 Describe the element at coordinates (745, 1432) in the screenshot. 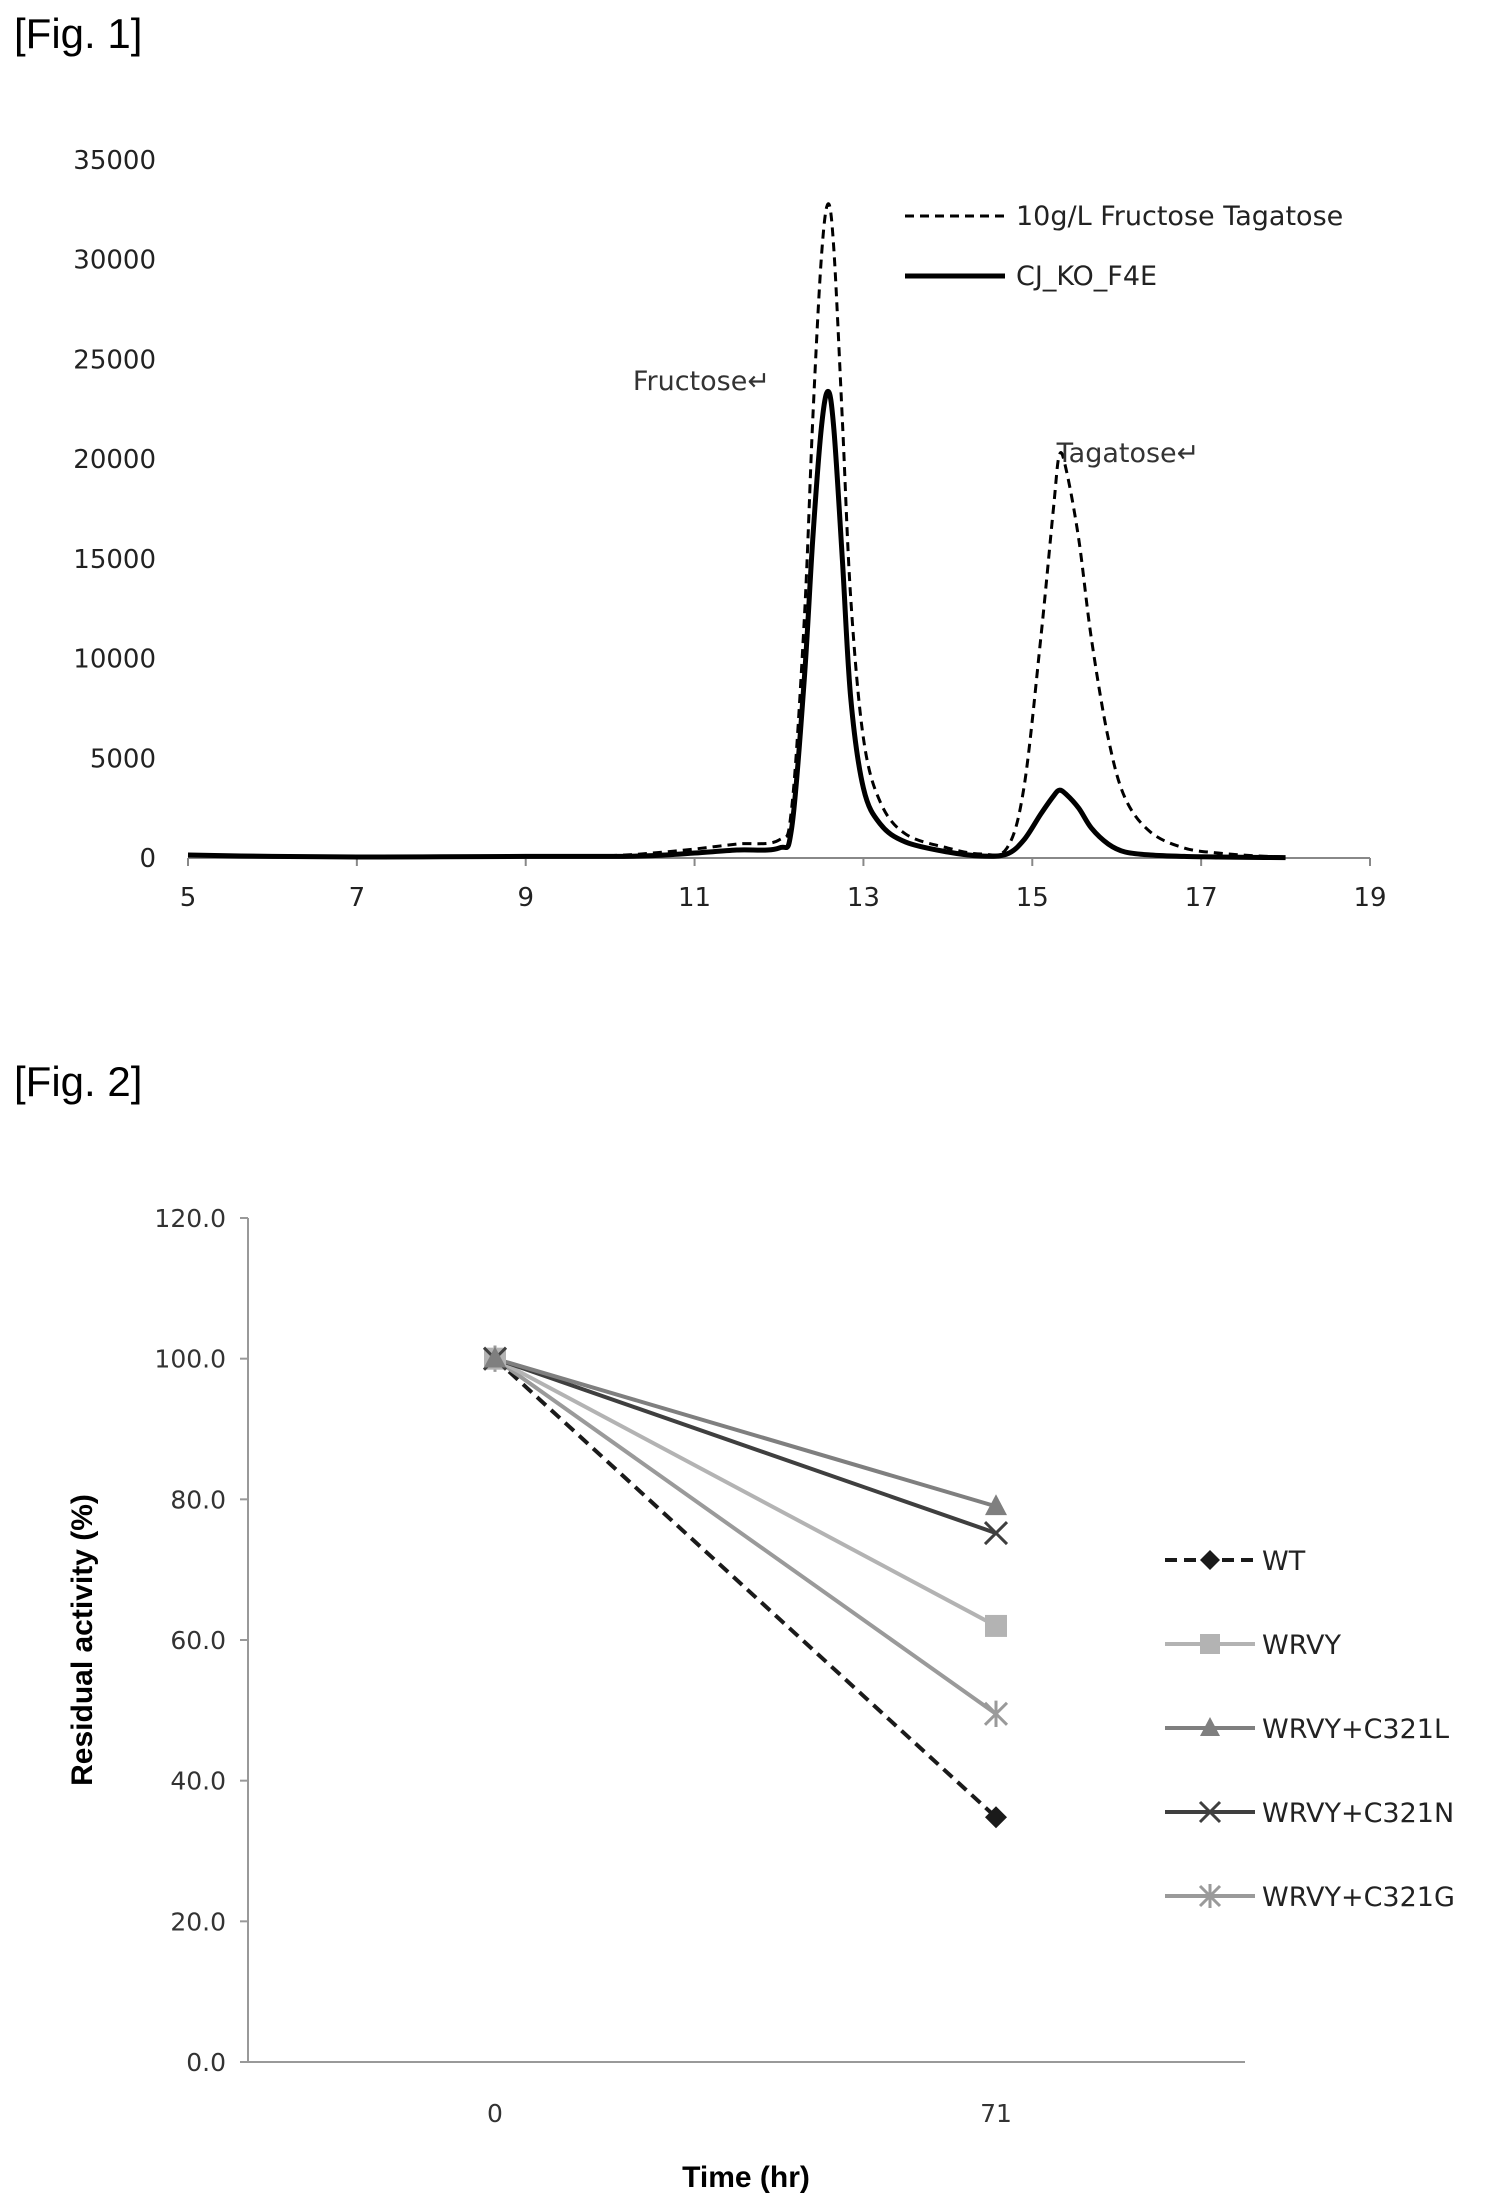

I see `series-line-WRVY+C321L` at that location.